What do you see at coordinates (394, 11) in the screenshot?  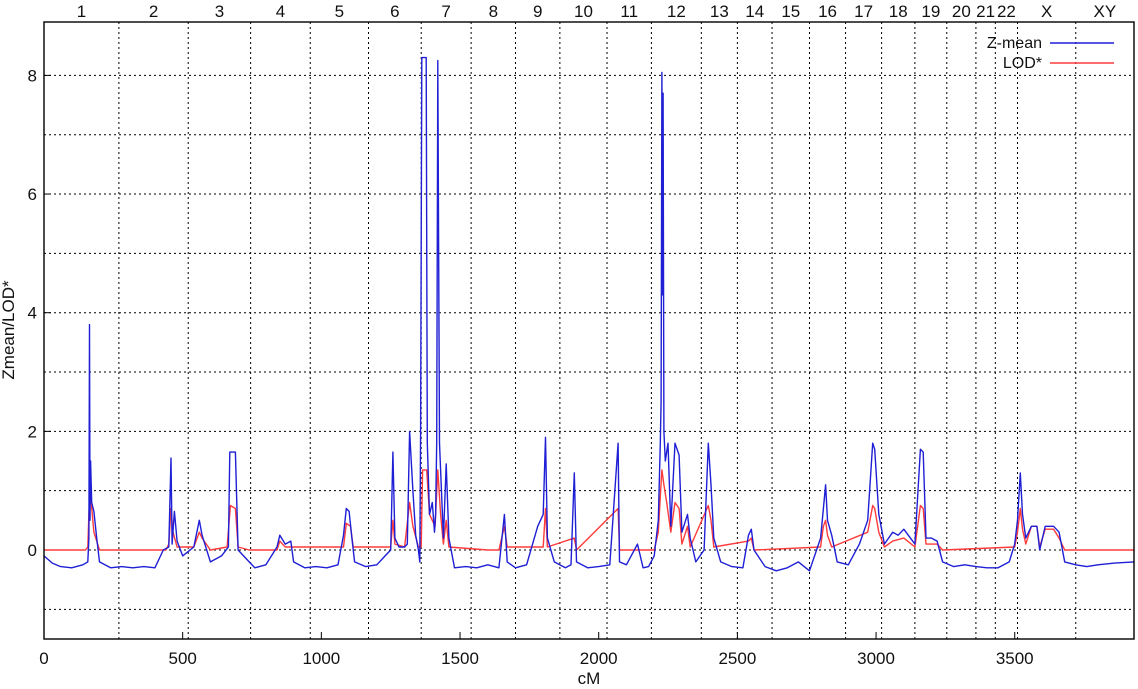 I see `chromosome-label: 6` at bounding box center [394, 11].